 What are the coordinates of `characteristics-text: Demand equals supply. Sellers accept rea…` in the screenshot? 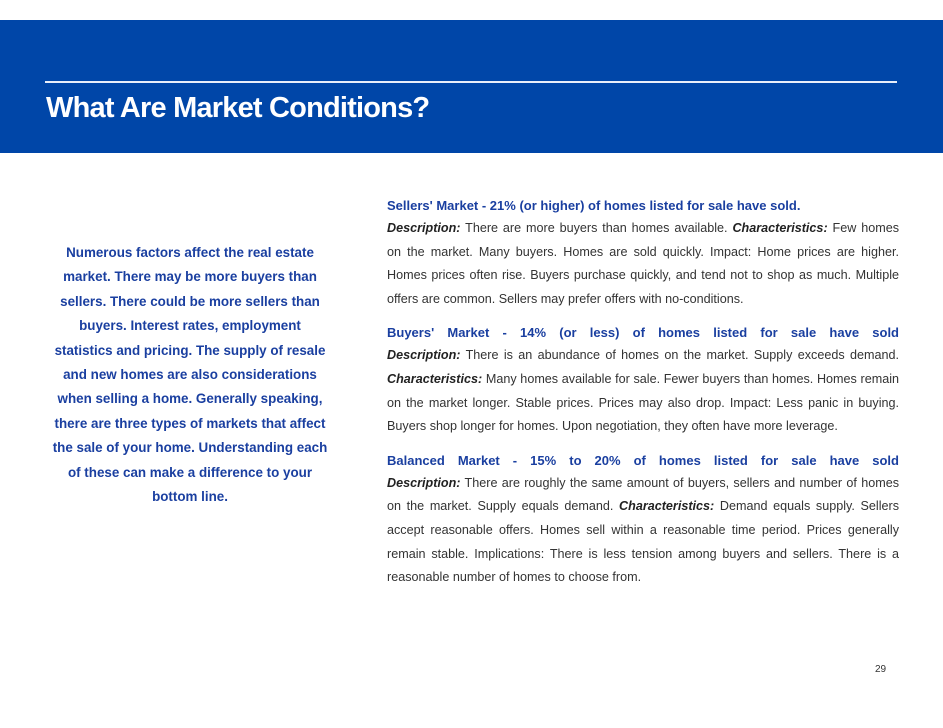 It's located at (643, 542).